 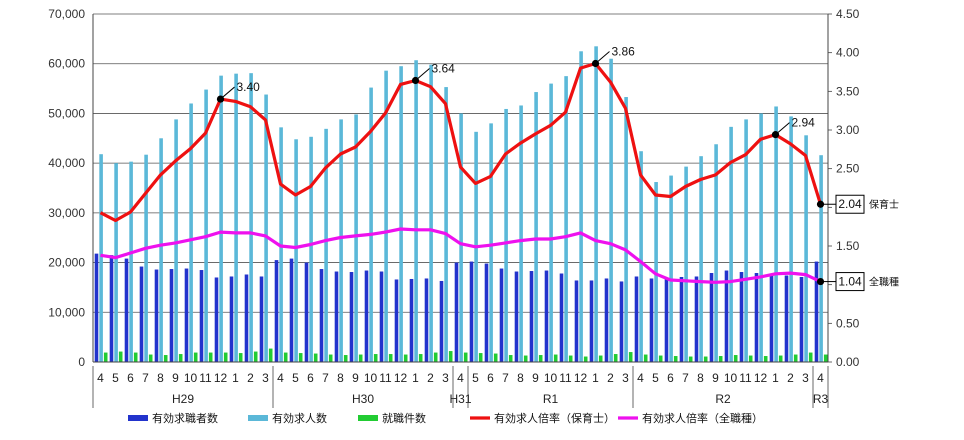 I want to click on x-era-label: R1, so click(x=551, y=399).